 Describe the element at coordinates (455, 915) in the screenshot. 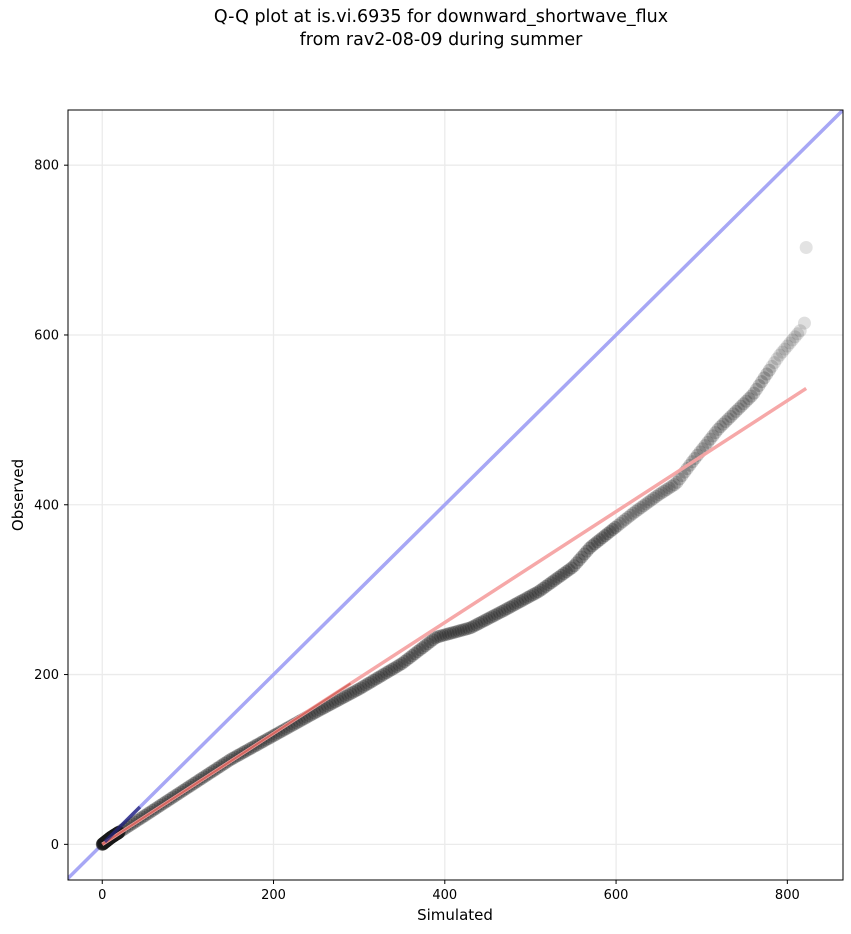

I see `x-axis-label: Simulated` at that location.